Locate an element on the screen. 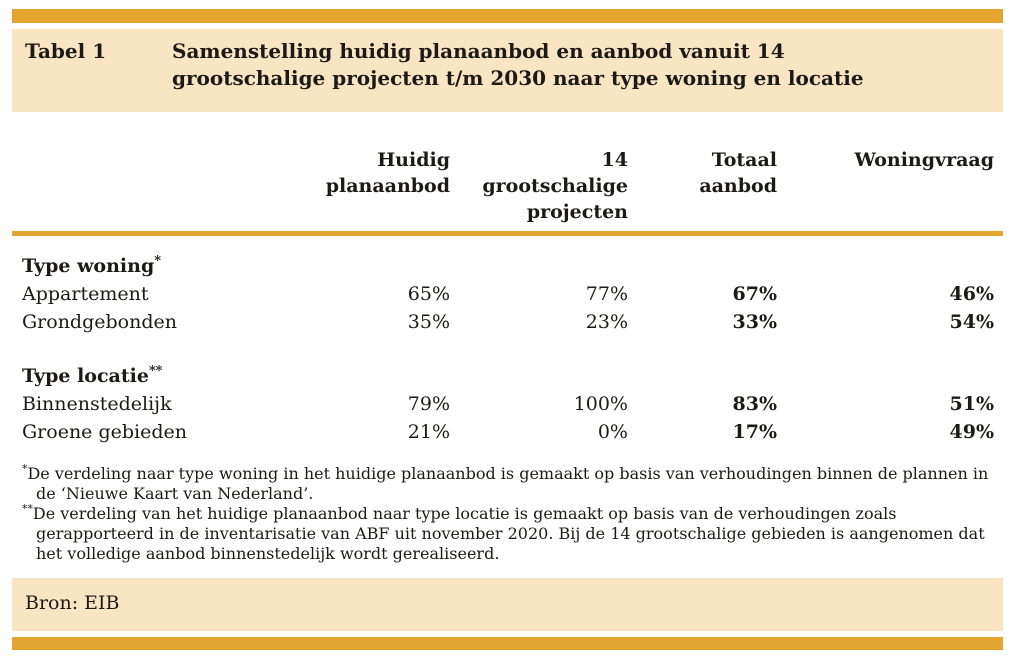  table-row: Appartement 65% 77% 67% 46% is located at coordinates (507, 294).